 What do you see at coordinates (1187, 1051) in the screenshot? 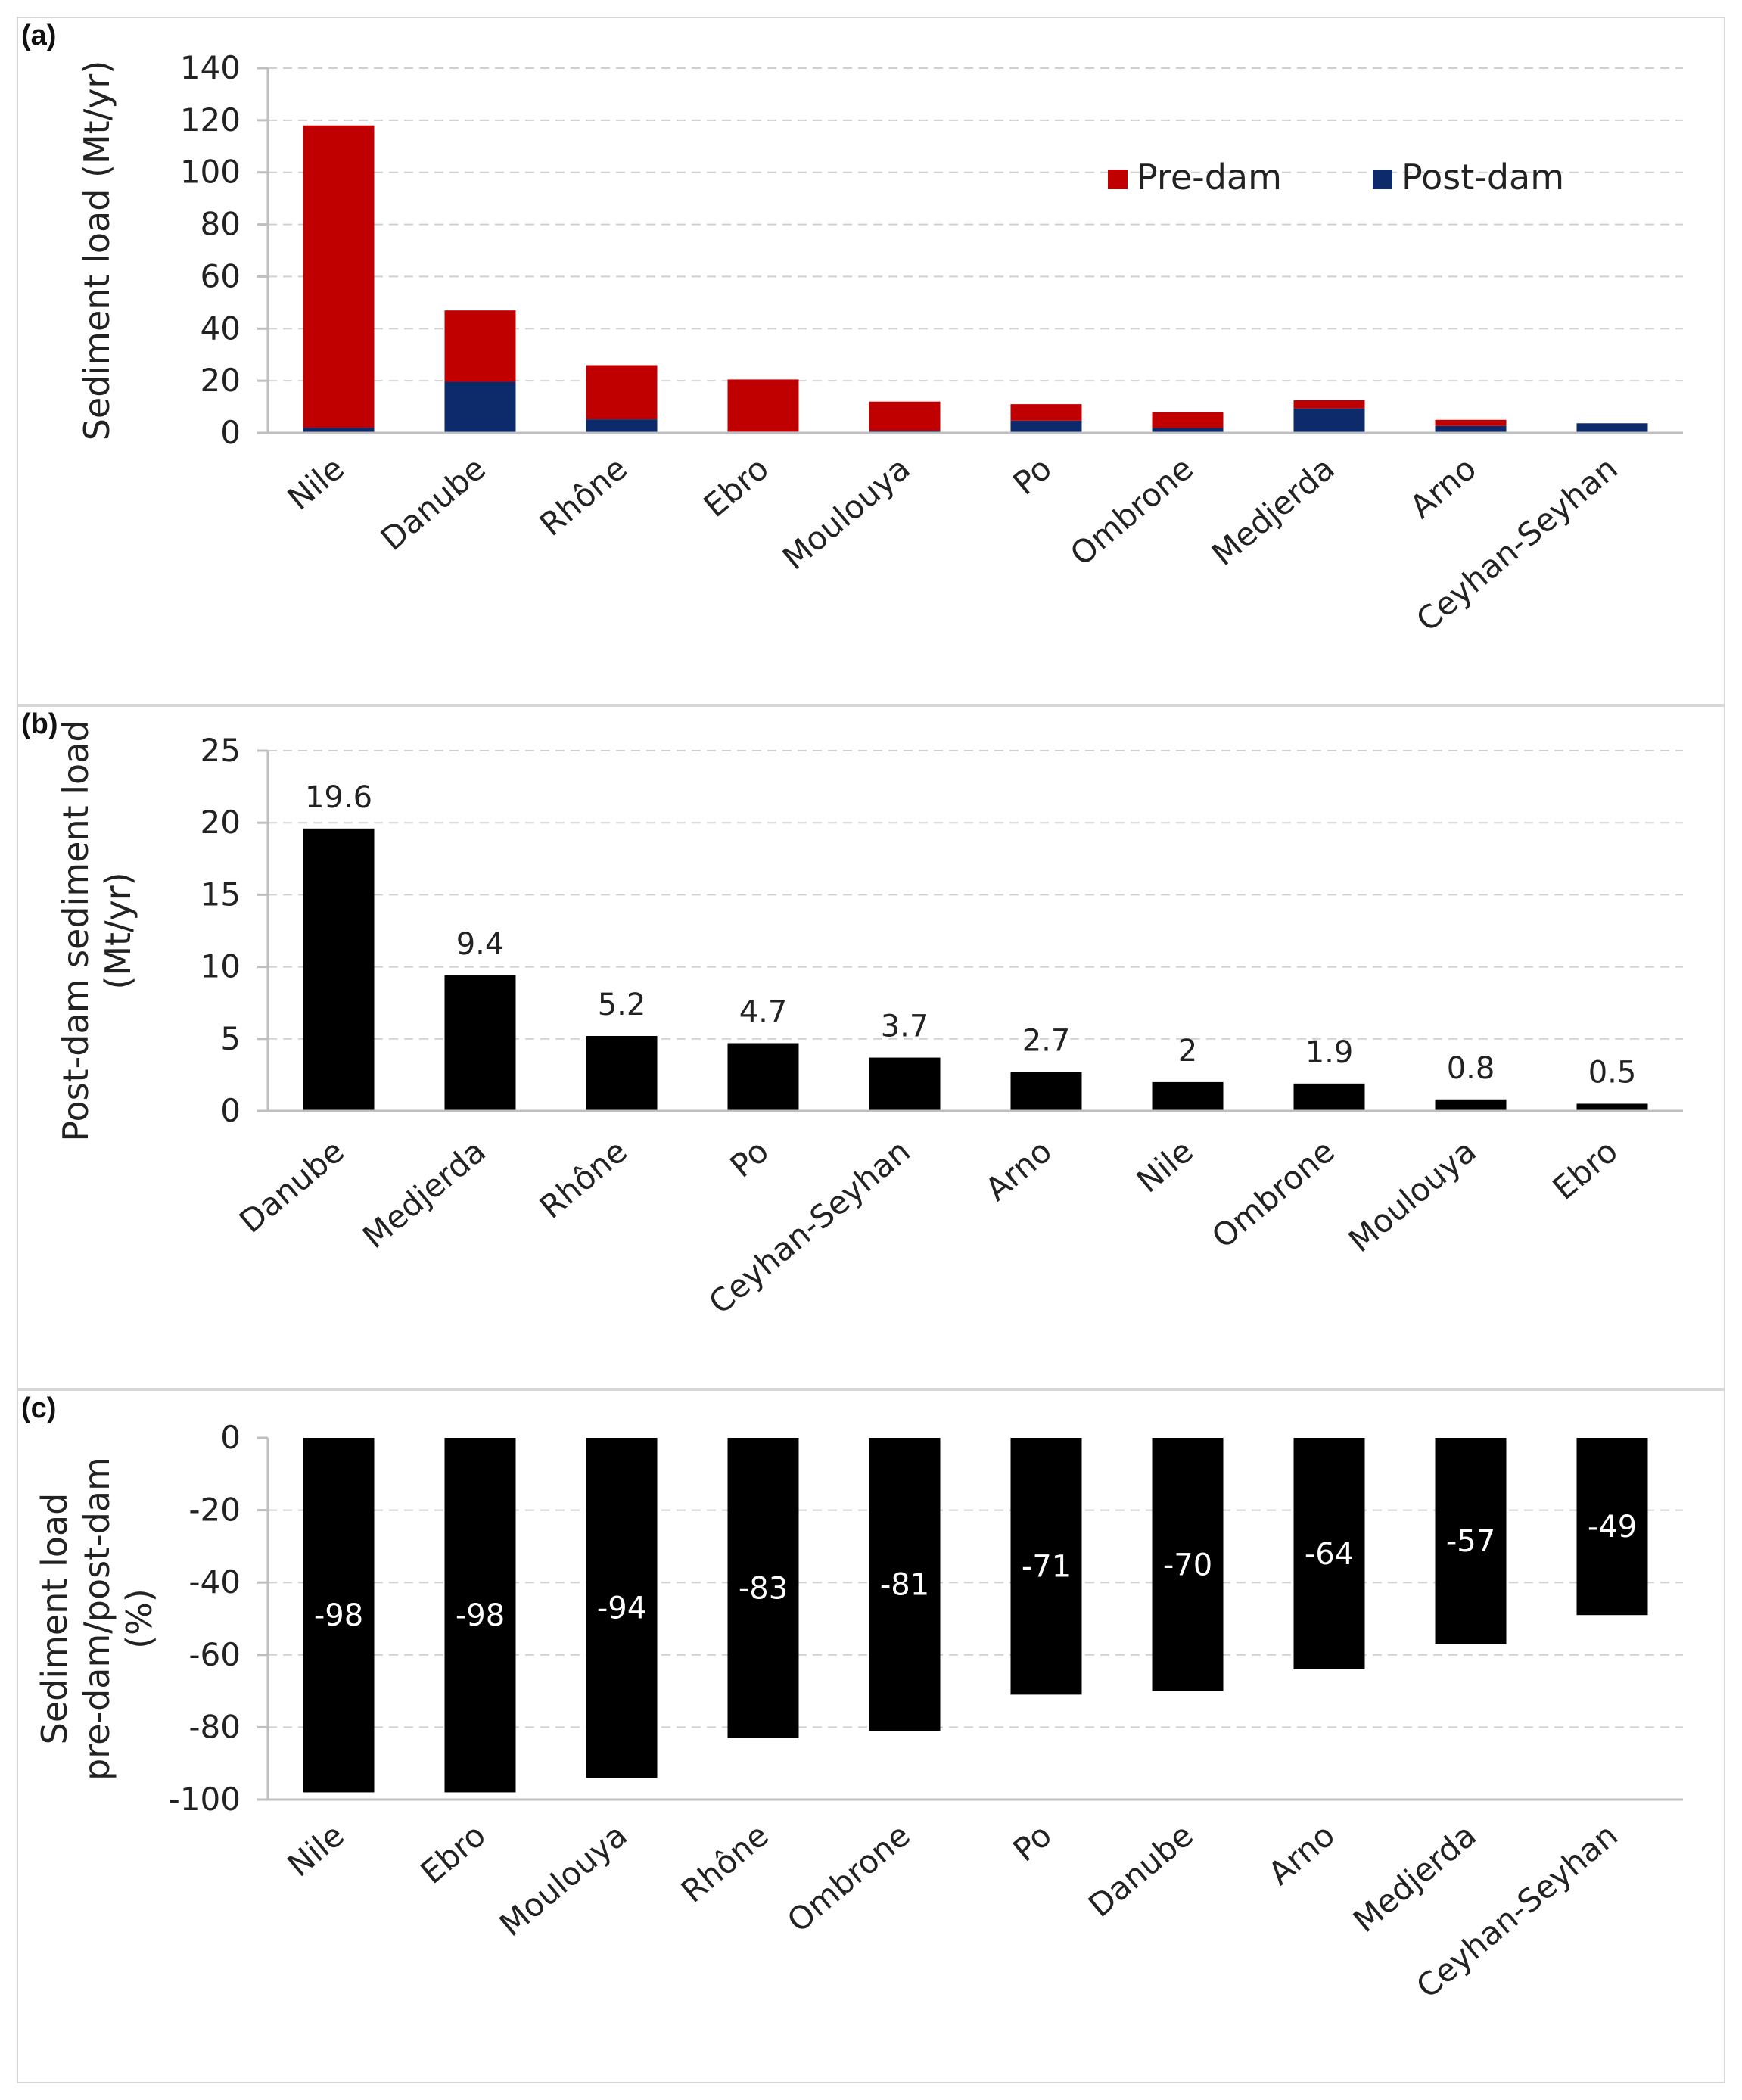
I see `data-label: 2` at bounding box center [1187, 1051].